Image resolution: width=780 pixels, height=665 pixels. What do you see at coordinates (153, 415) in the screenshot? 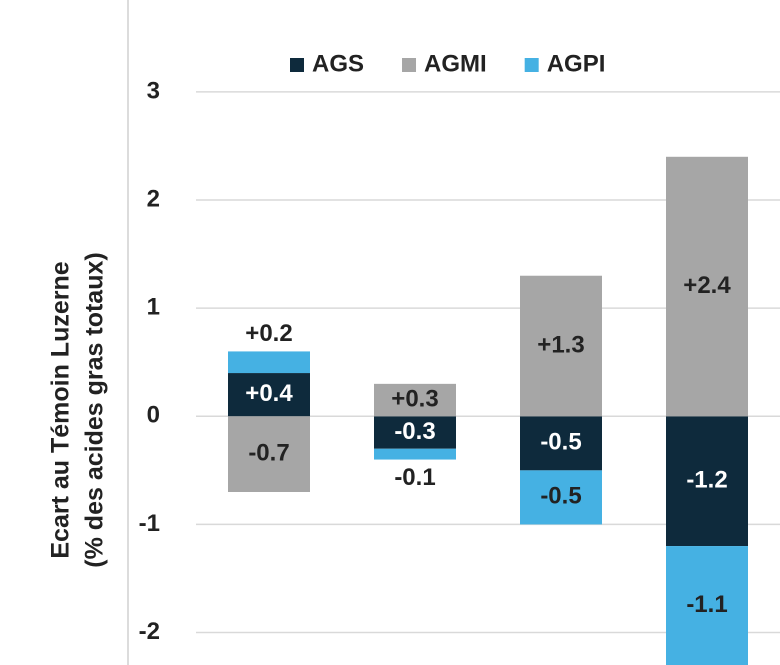
I see `y-tick-label: 0` at bounding box center [153, 415].